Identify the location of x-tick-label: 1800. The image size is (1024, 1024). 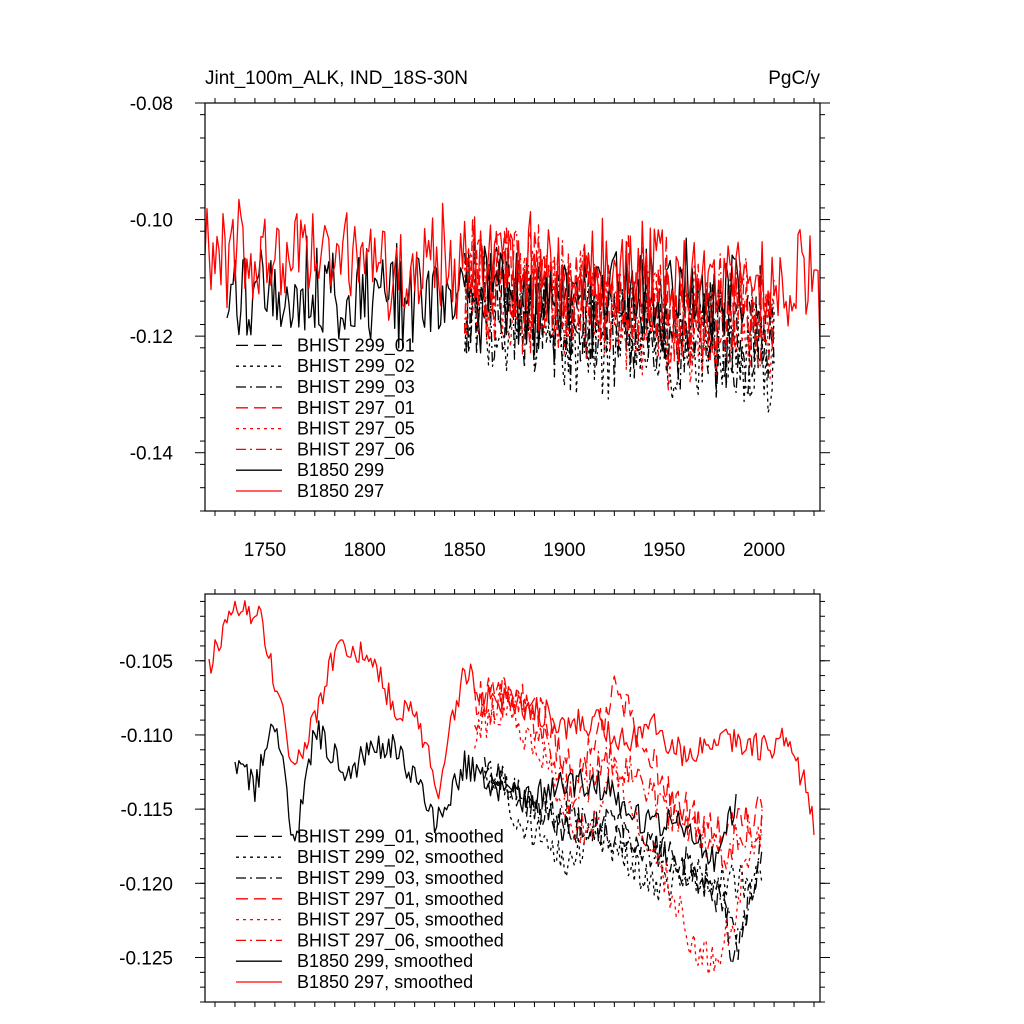
(365, 550).